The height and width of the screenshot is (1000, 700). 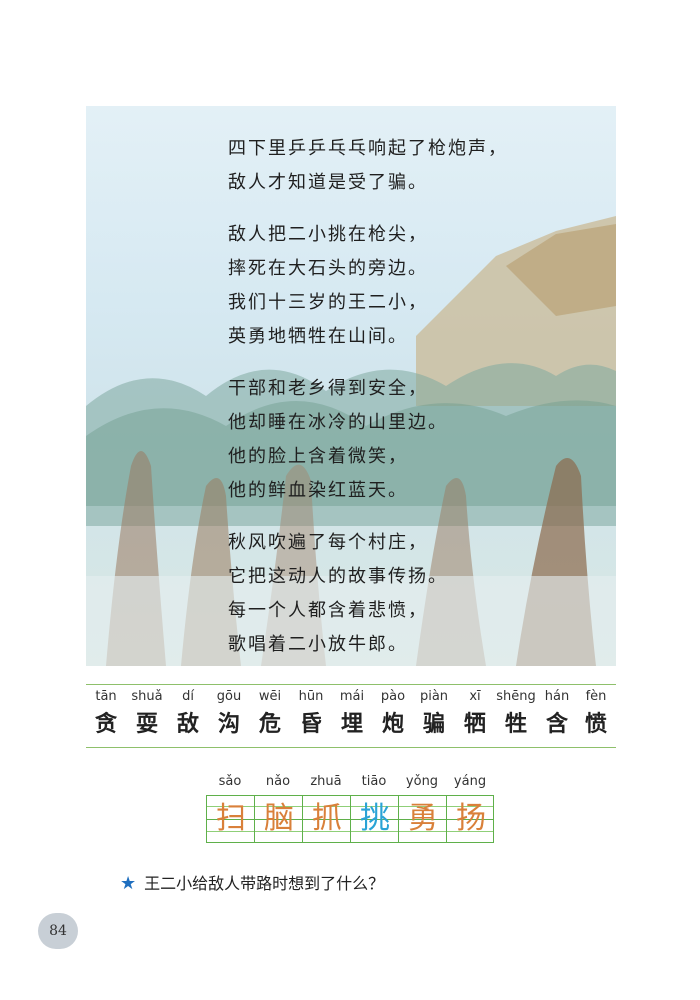 What do you see at coordinates (557, 696) in the screenshot?
I see `vocab-pinyin: hán` at bounding box center [557, 696].